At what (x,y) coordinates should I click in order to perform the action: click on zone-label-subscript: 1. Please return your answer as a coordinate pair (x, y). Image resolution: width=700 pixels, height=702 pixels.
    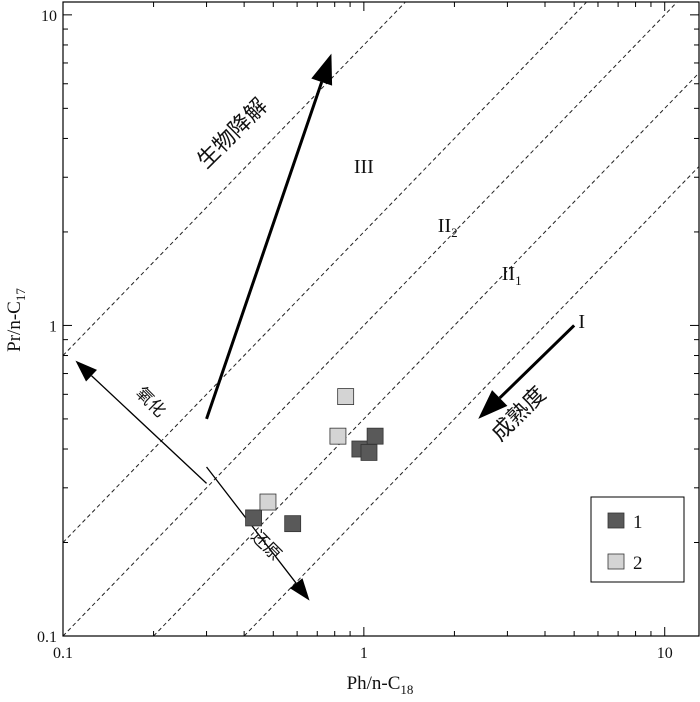
    Looking at the image, I should click on (518, 280).